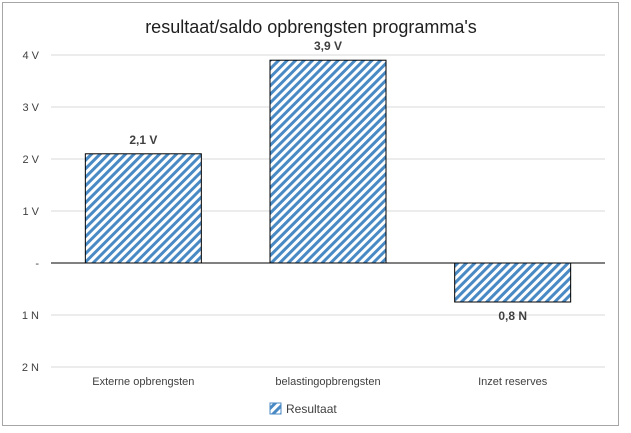  I want to click on y-tick-label: 4 V, so click(30, 56).